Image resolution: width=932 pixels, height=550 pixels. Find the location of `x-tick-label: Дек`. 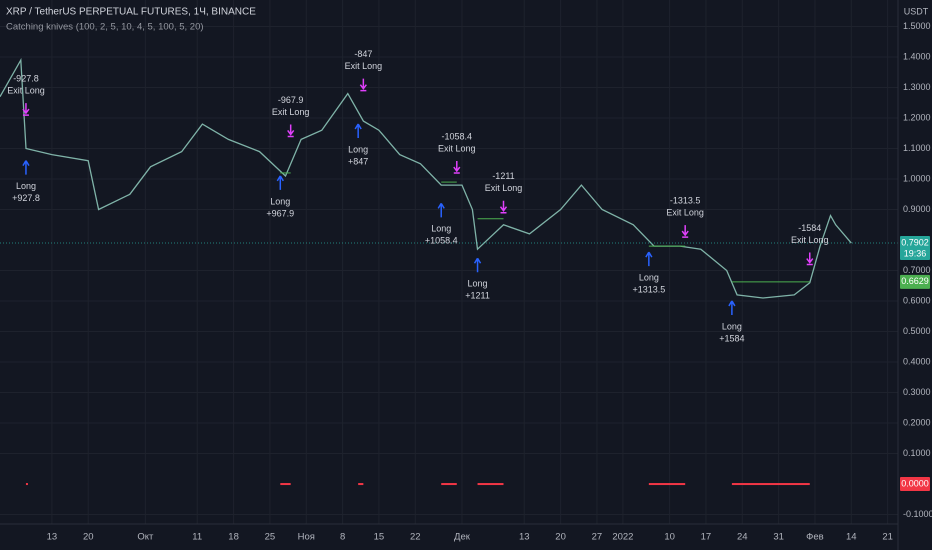

x-tick-label: Дек is located at coordinates (462, 537).